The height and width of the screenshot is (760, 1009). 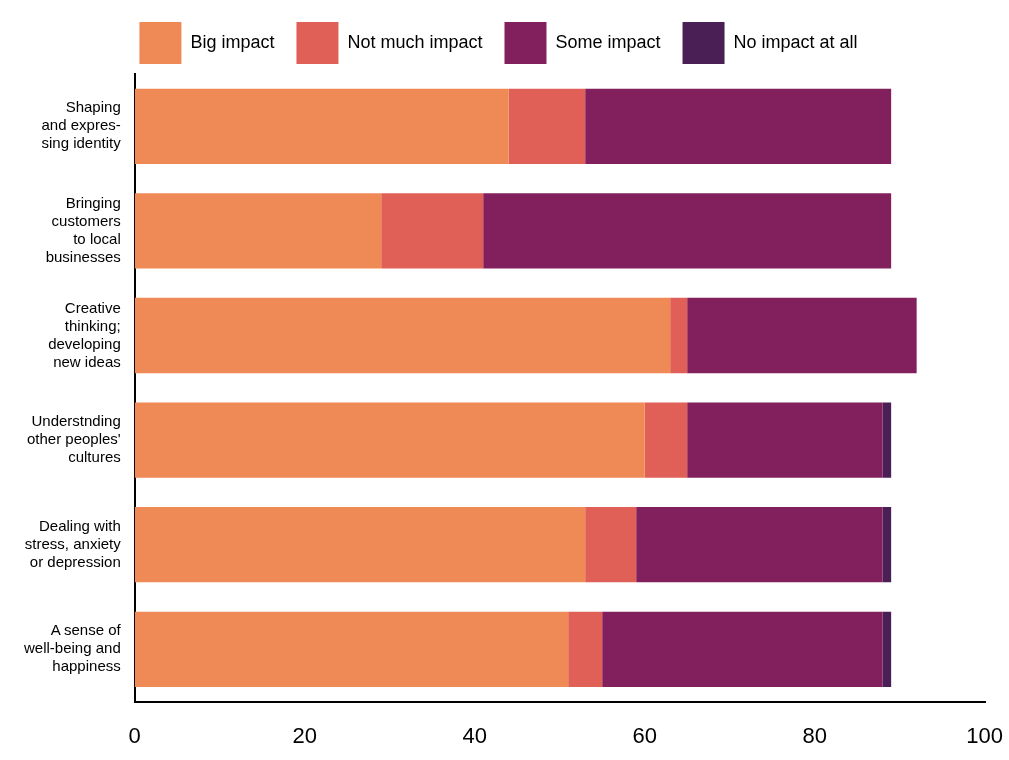 What do you see at coordinates (608, 41) in the screenshot?
I see `legend-label: Some impact` at bounding box center [608, 41].